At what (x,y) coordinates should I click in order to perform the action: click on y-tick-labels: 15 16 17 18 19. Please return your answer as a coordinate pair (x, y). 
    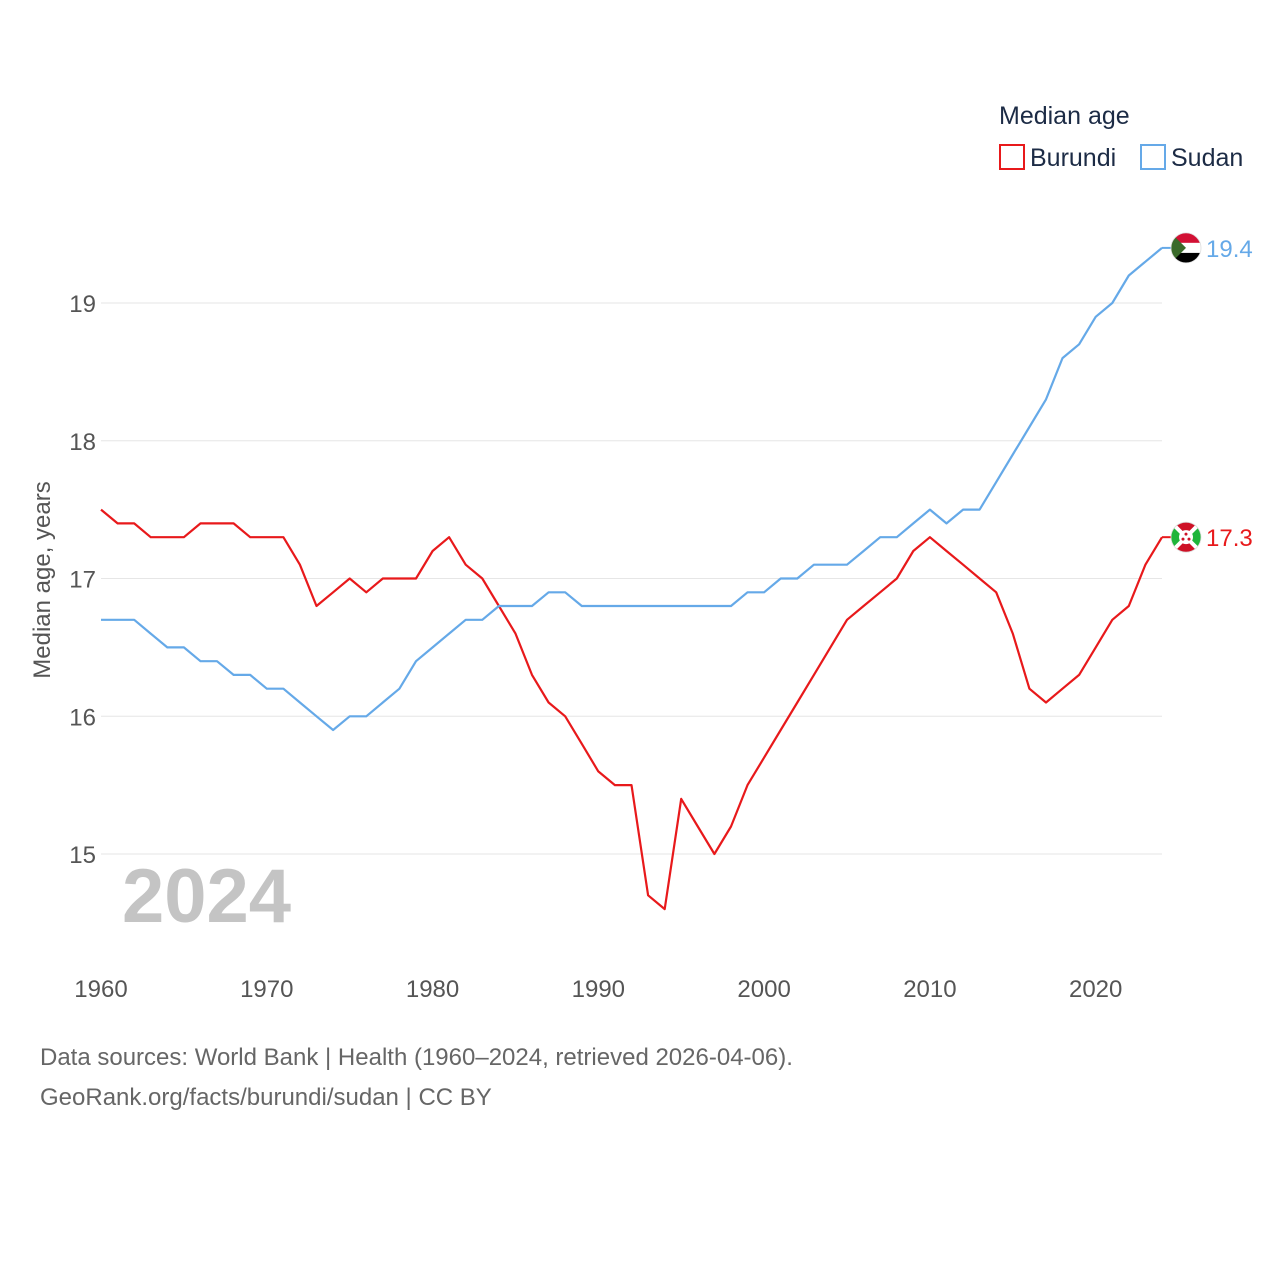
    Looking at the image, I should click on (82, 580).